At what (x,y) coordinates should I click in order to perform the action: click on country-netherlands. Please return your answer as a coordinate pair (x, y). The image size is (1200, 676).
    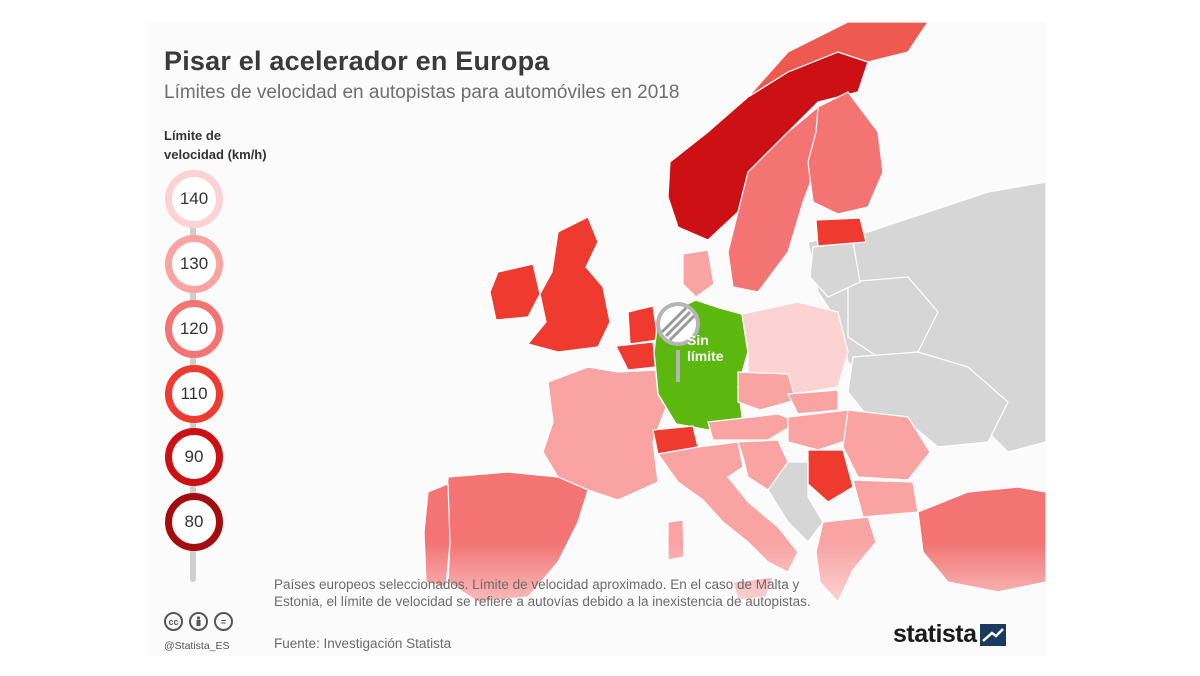
    Looking at the image, I should click on (643, 325).